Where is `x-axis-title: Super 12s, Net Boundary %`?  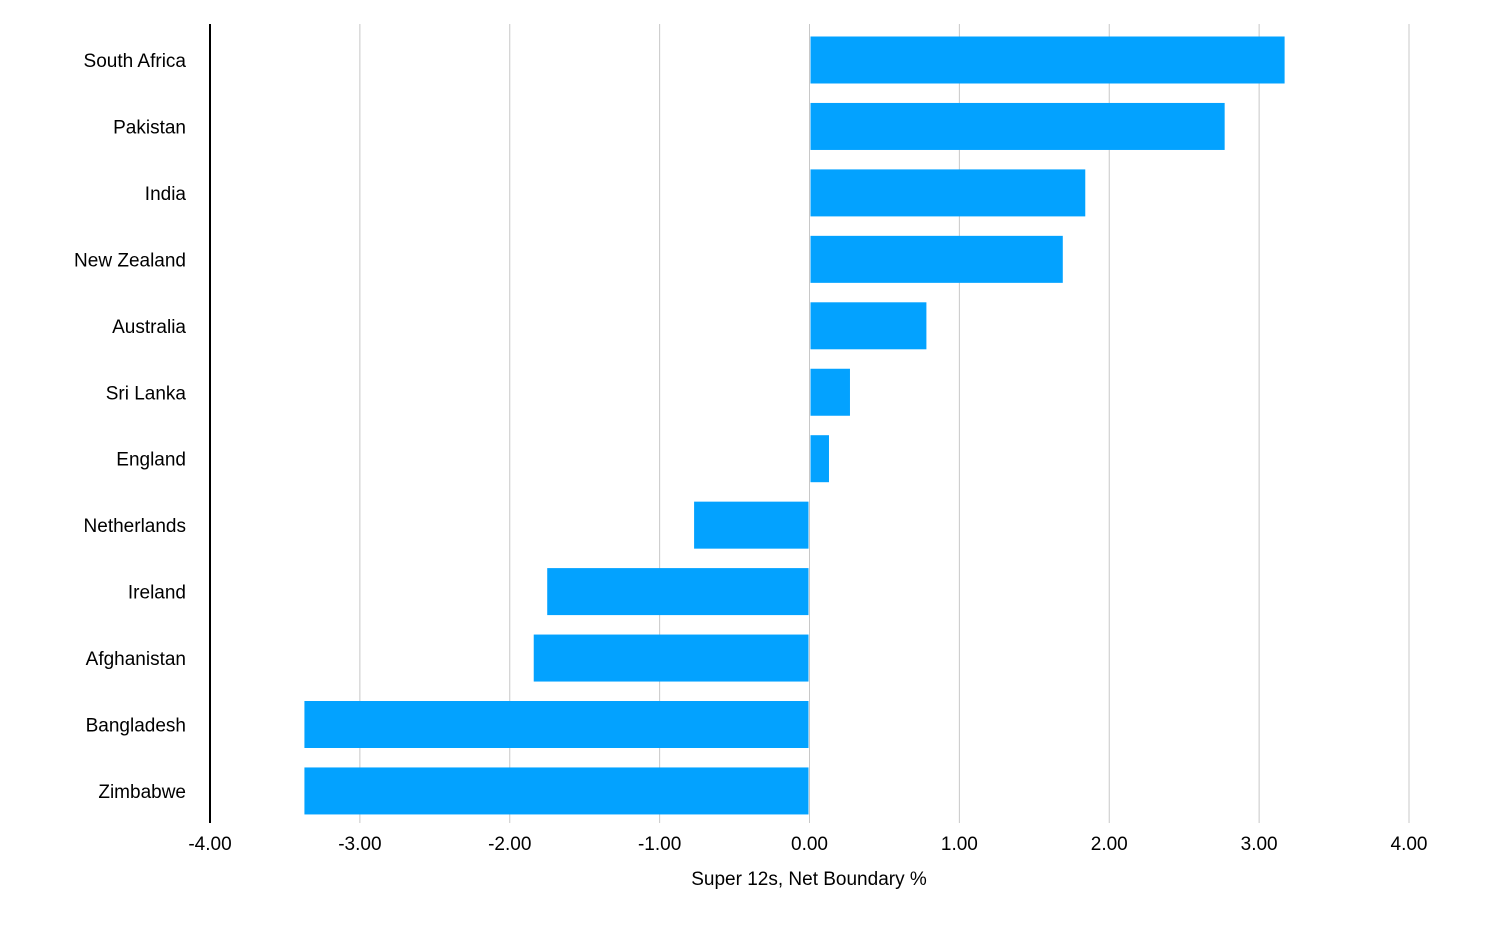
x-axis-title: Super 12s, Net Boundary % is located at coordinates (809, 879).